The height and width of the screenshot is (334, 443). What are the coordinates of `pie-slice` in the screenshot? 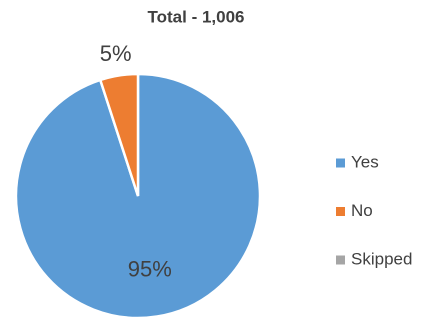 It's located at (119, 134).